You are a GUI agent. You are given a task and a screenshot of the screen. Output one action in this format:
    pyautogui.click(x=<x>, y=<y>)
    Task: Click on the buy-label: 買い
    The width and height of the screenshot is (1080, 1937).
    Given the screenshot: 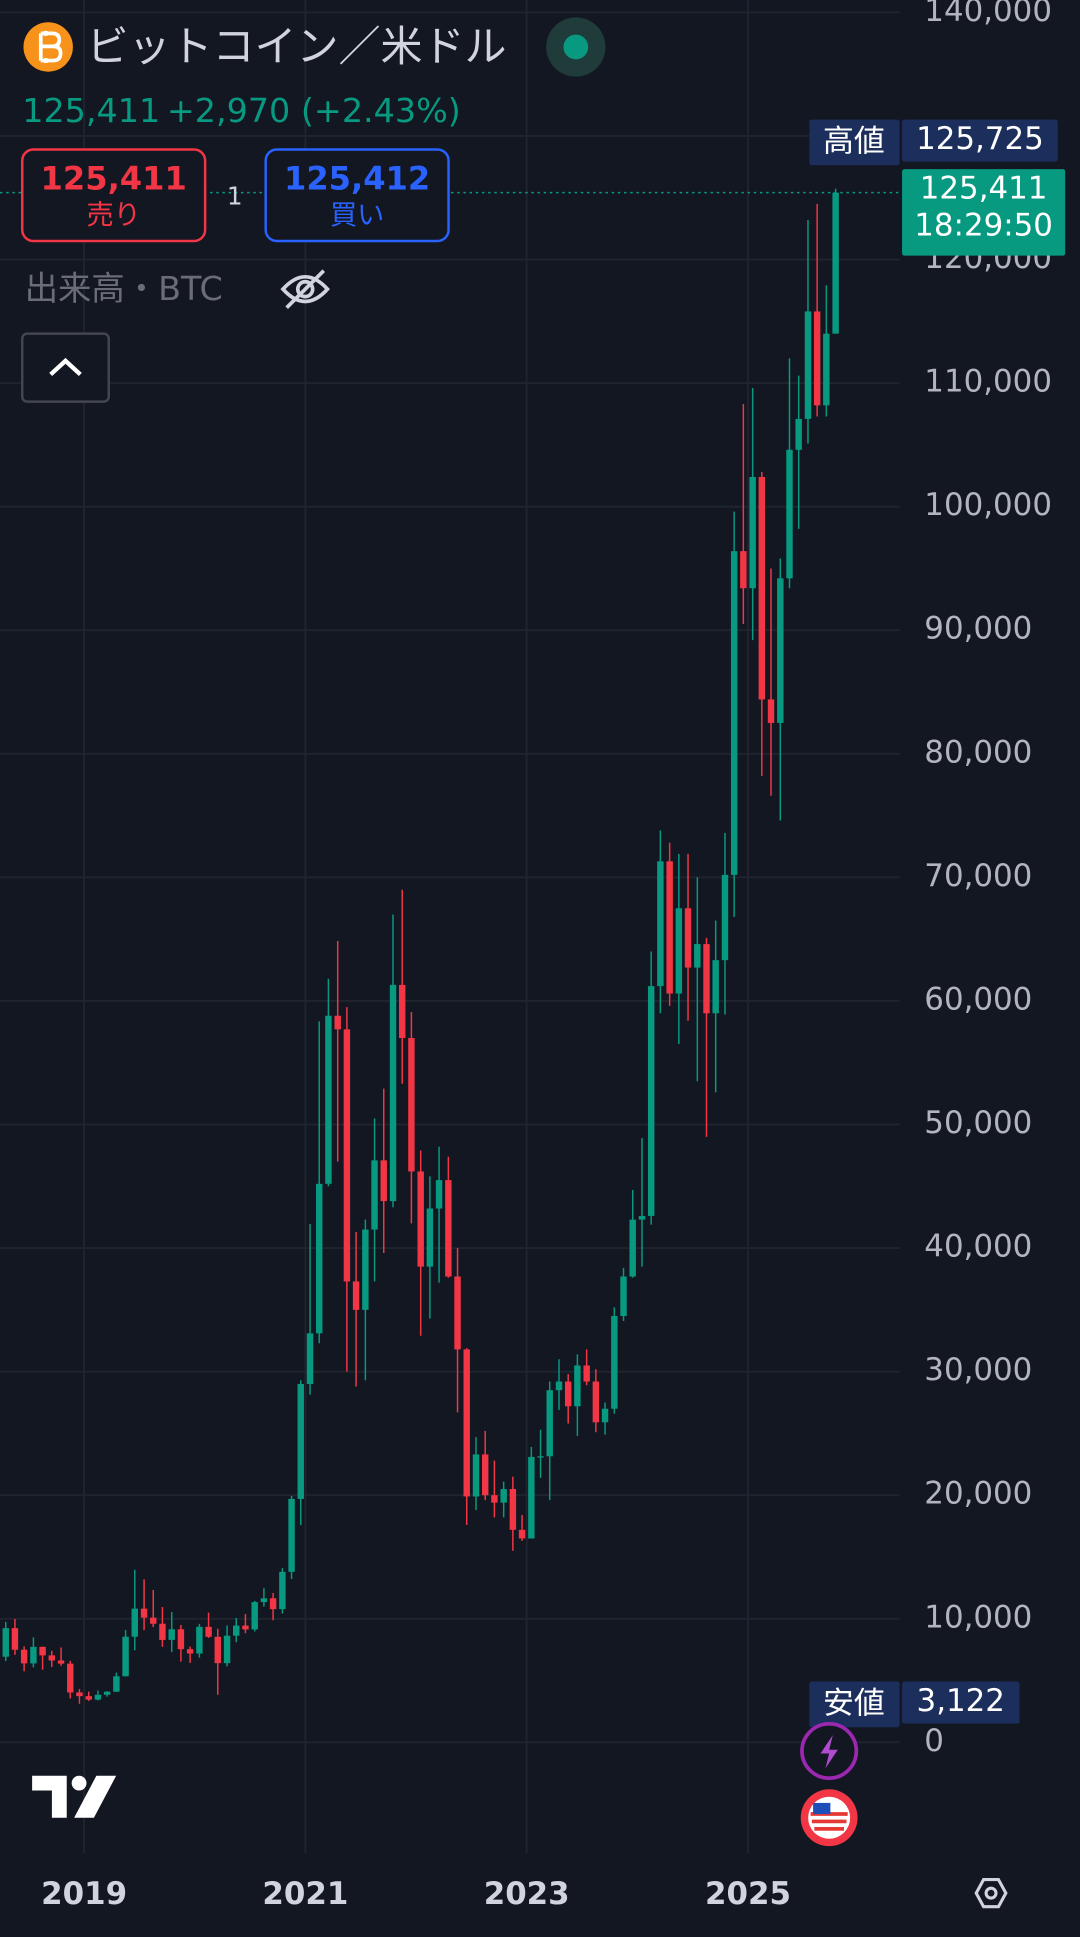 What is the action you would take?
    pyautogui.click(x=357, y=215)
    